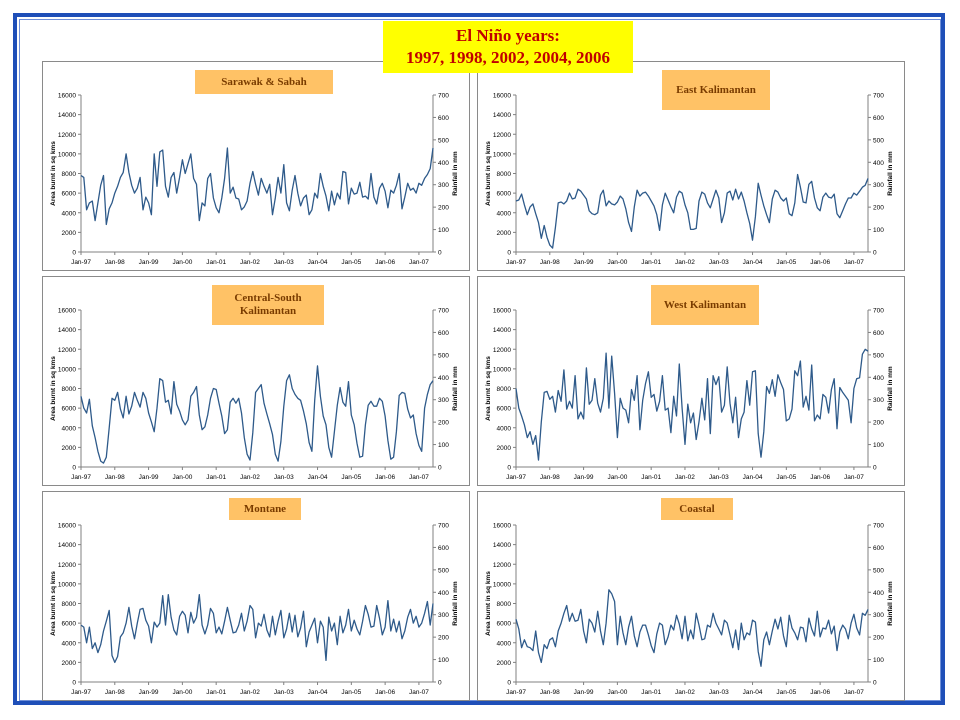 The width and height of the screenshot is (960, 720). Describe the element at coordinates (878, 378) in the screenshot. I see `y-tick-label-right: 400` at that location.